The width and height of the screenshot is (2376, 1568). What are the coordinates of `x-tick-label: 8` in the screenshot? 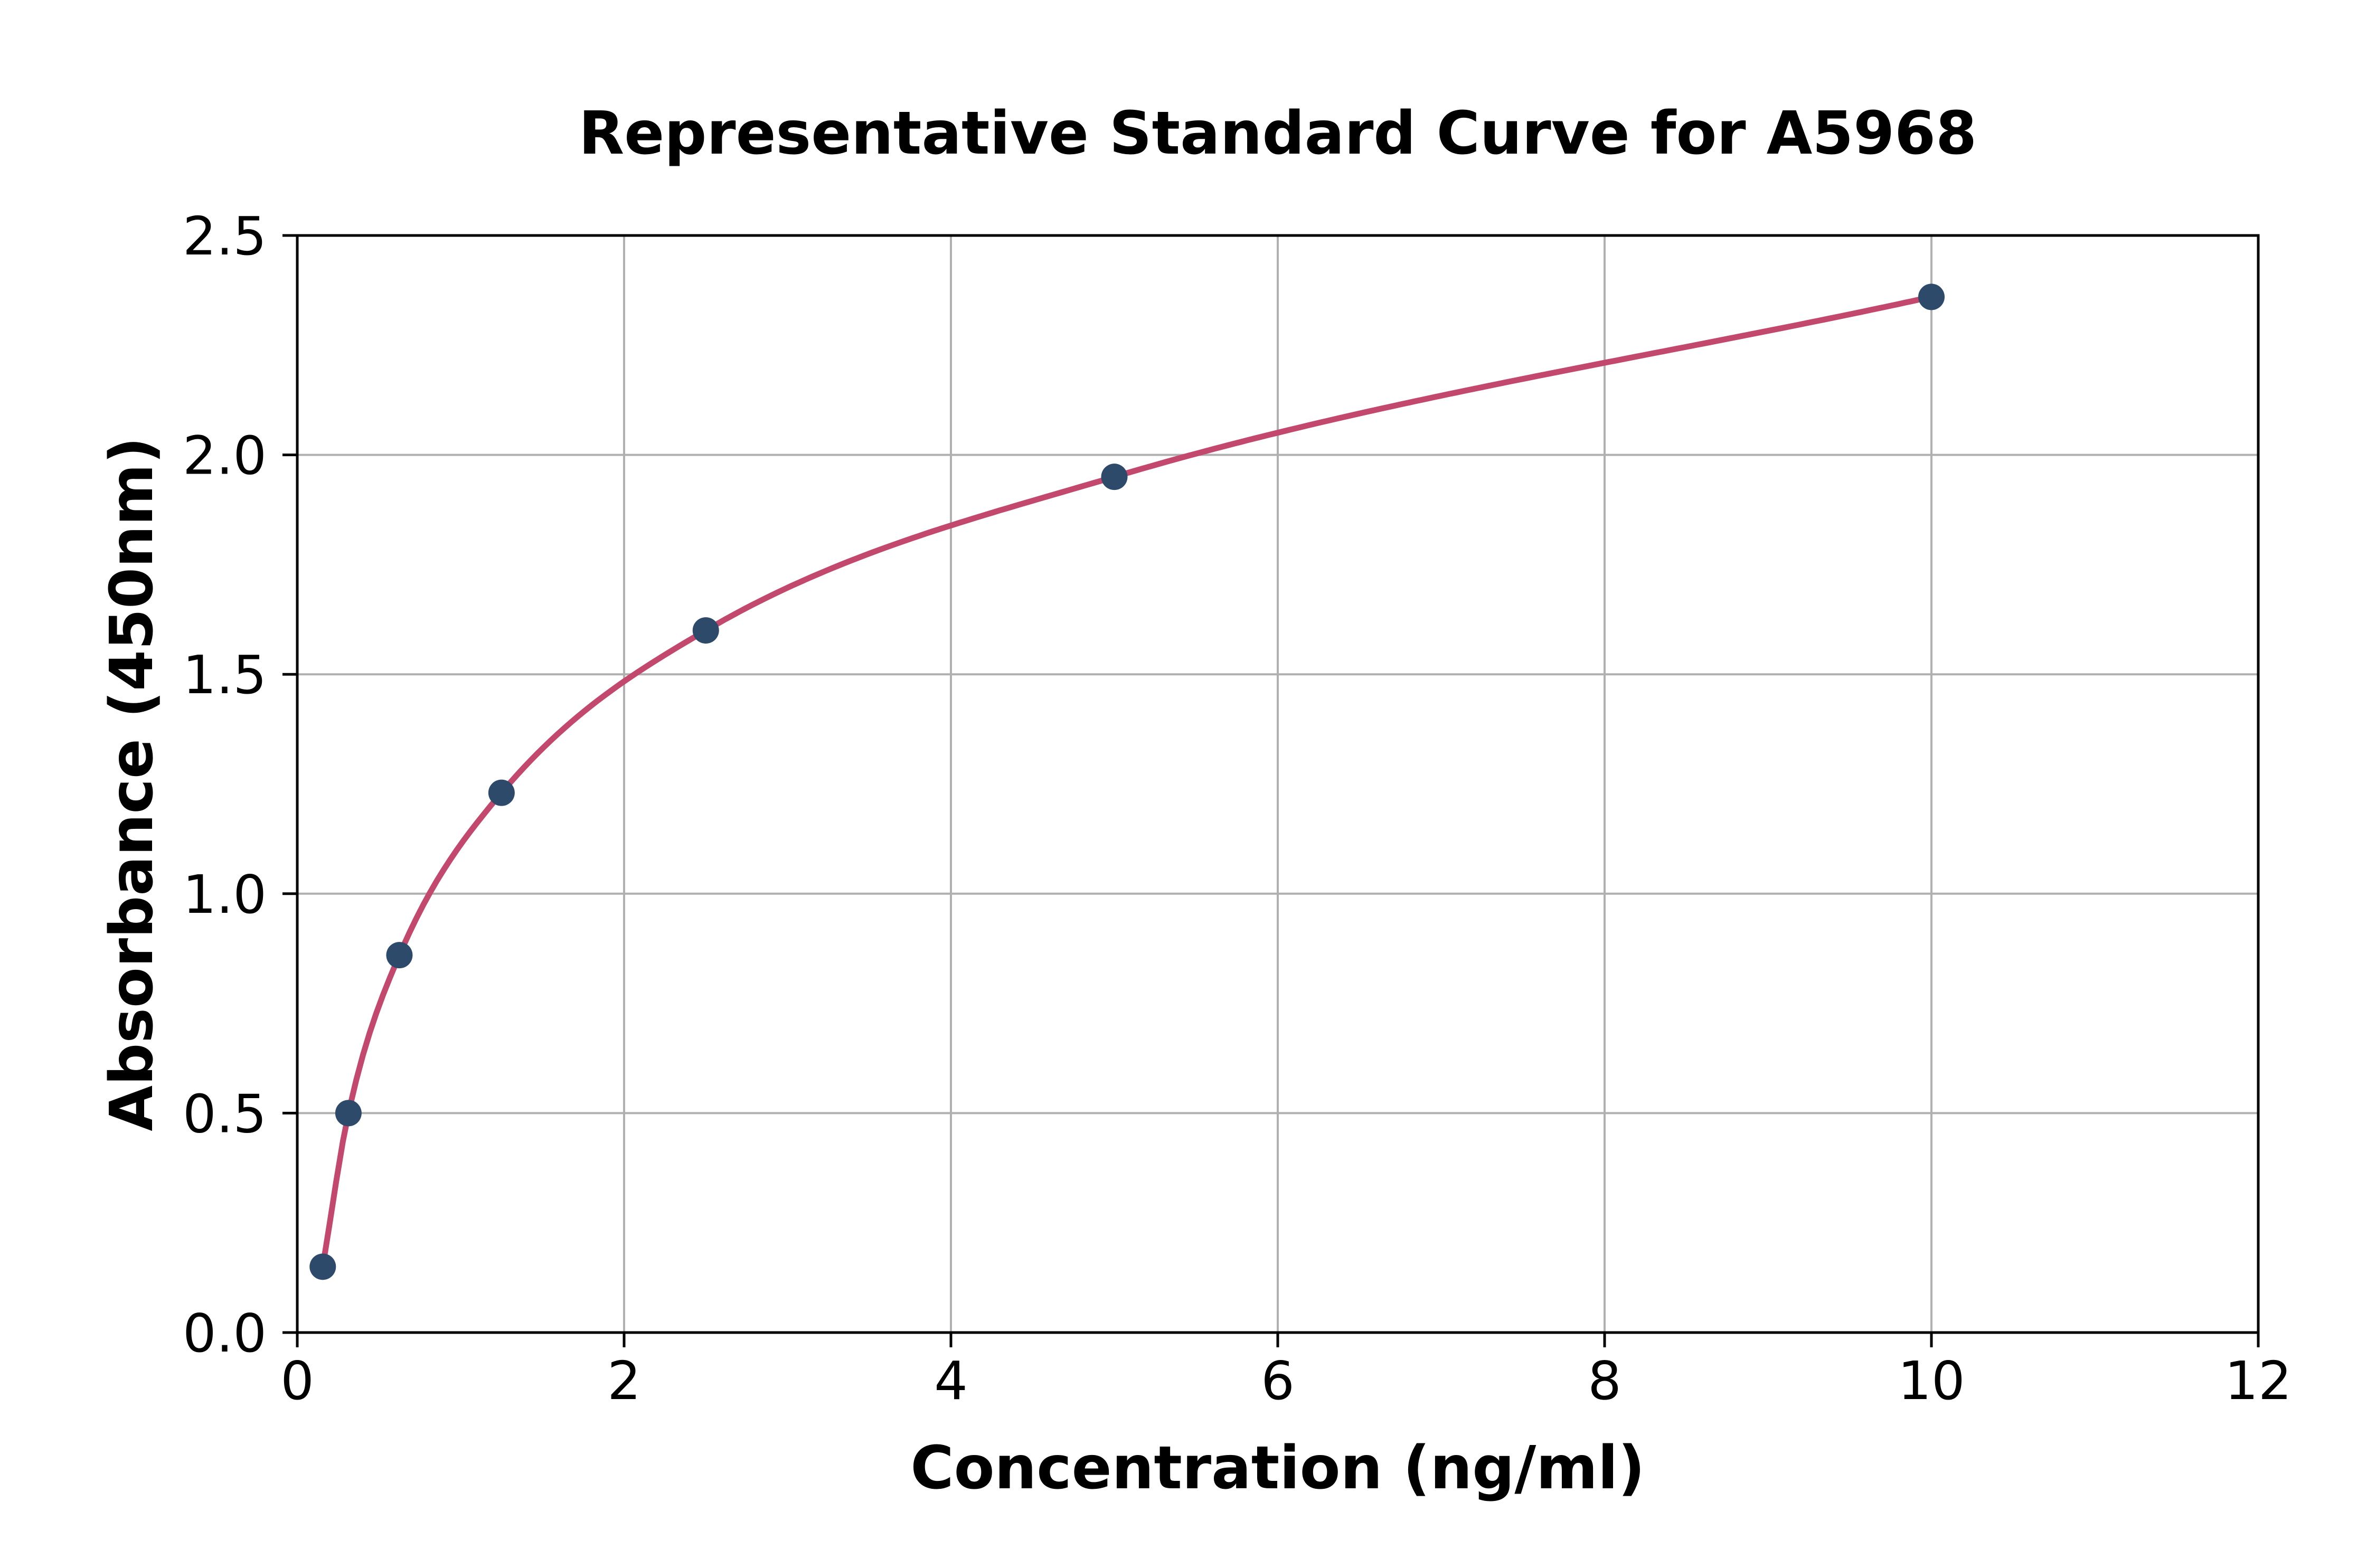 It's located at (1604, 1381).